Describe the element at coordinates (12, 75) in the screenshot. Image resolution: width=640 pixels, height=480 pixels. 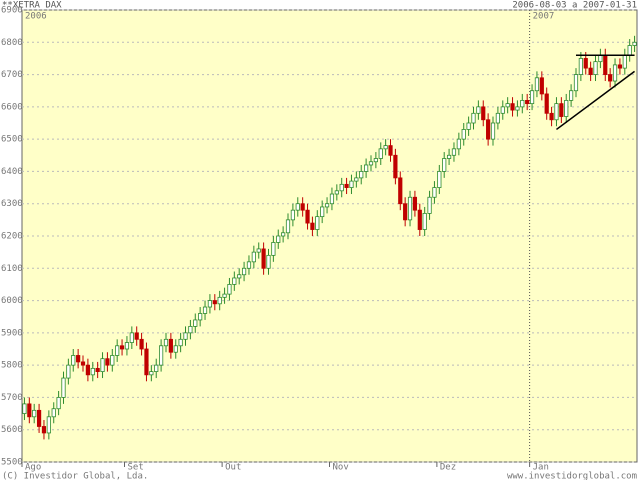
I see `y-tick-label: 6700` at that location.